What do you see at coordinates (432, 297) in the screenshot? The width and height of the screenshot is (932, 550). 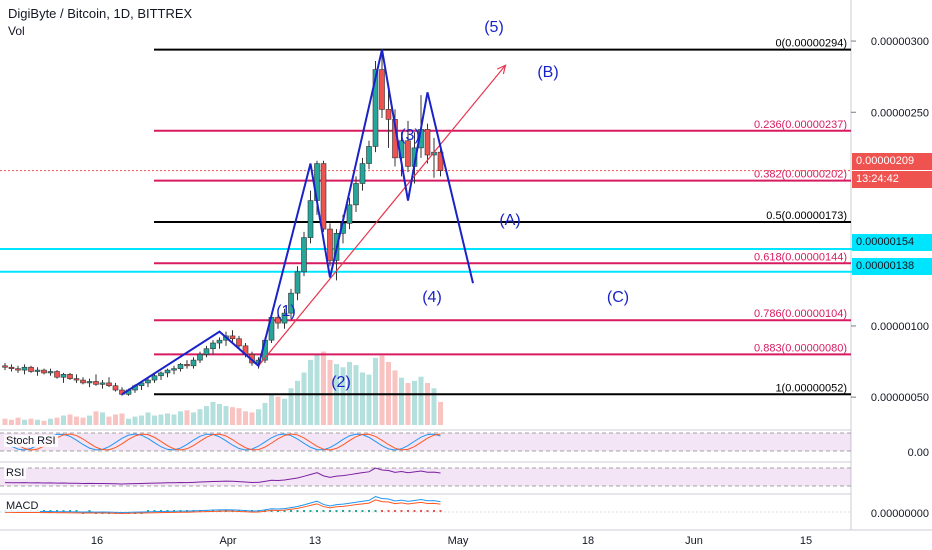 I see `wave-label: (4)` at bounding box center [432, 297].